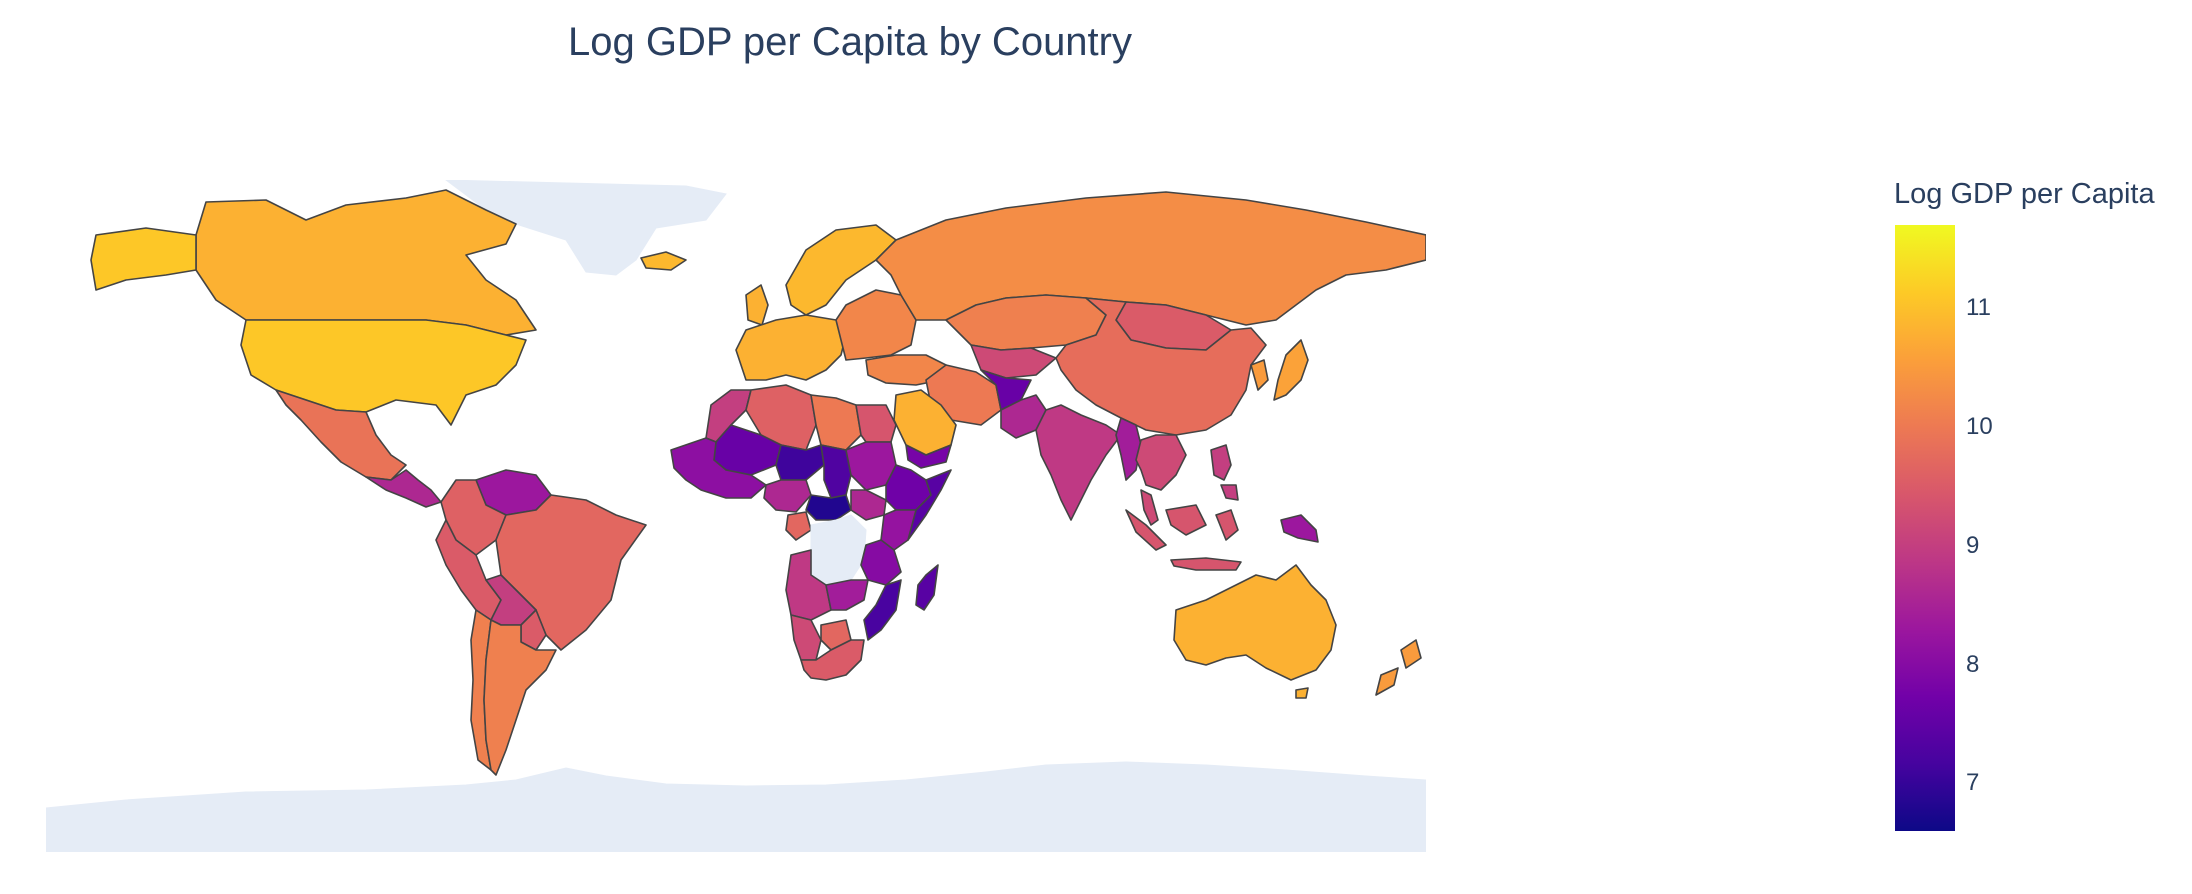 Image resolution: width=2192 pixels, height=894 pixels. What do you see at coordinates (1161, 462) in the screenshot?
I see `region-southeast-asia` at bounding box center [1161, 462].